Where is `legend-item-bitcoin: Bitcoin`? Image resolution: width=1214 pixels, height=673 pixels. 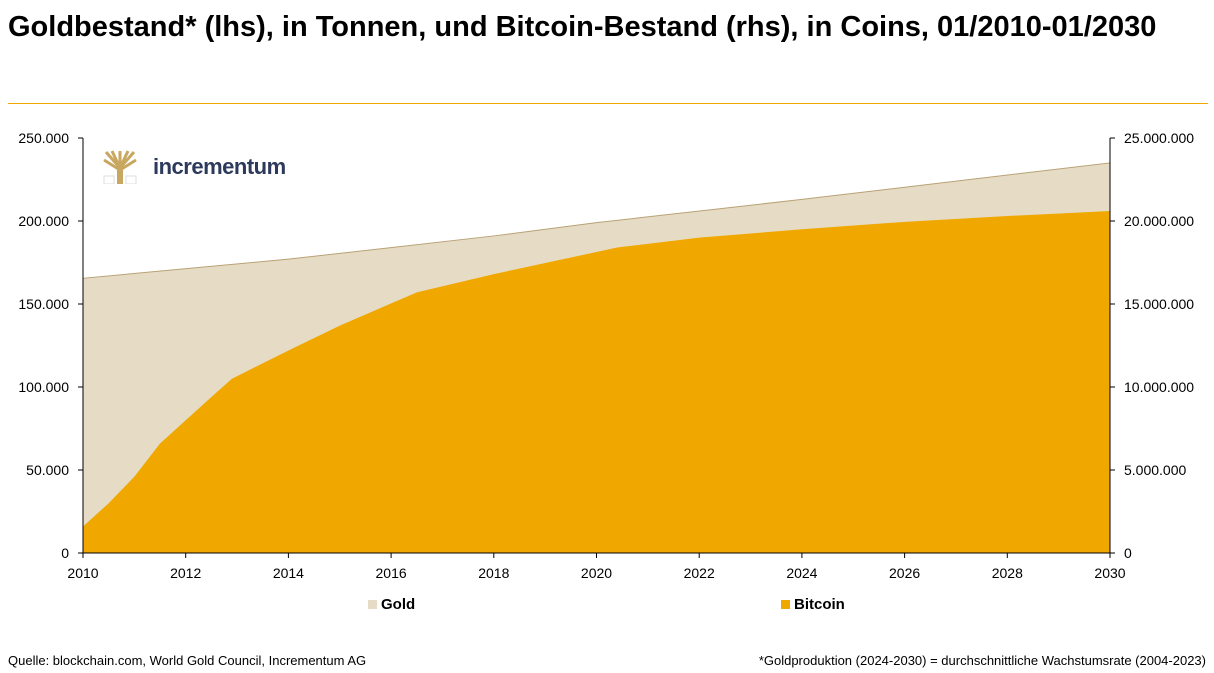 legend-item-bitcoin: Bitcoin is located at coordinates (813, 604).